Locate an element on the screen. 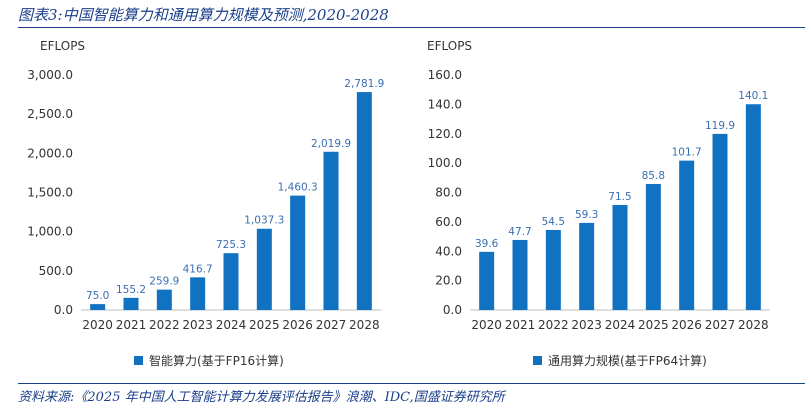  data-label-2022: 54.5 is located at coordinates (553, 222).